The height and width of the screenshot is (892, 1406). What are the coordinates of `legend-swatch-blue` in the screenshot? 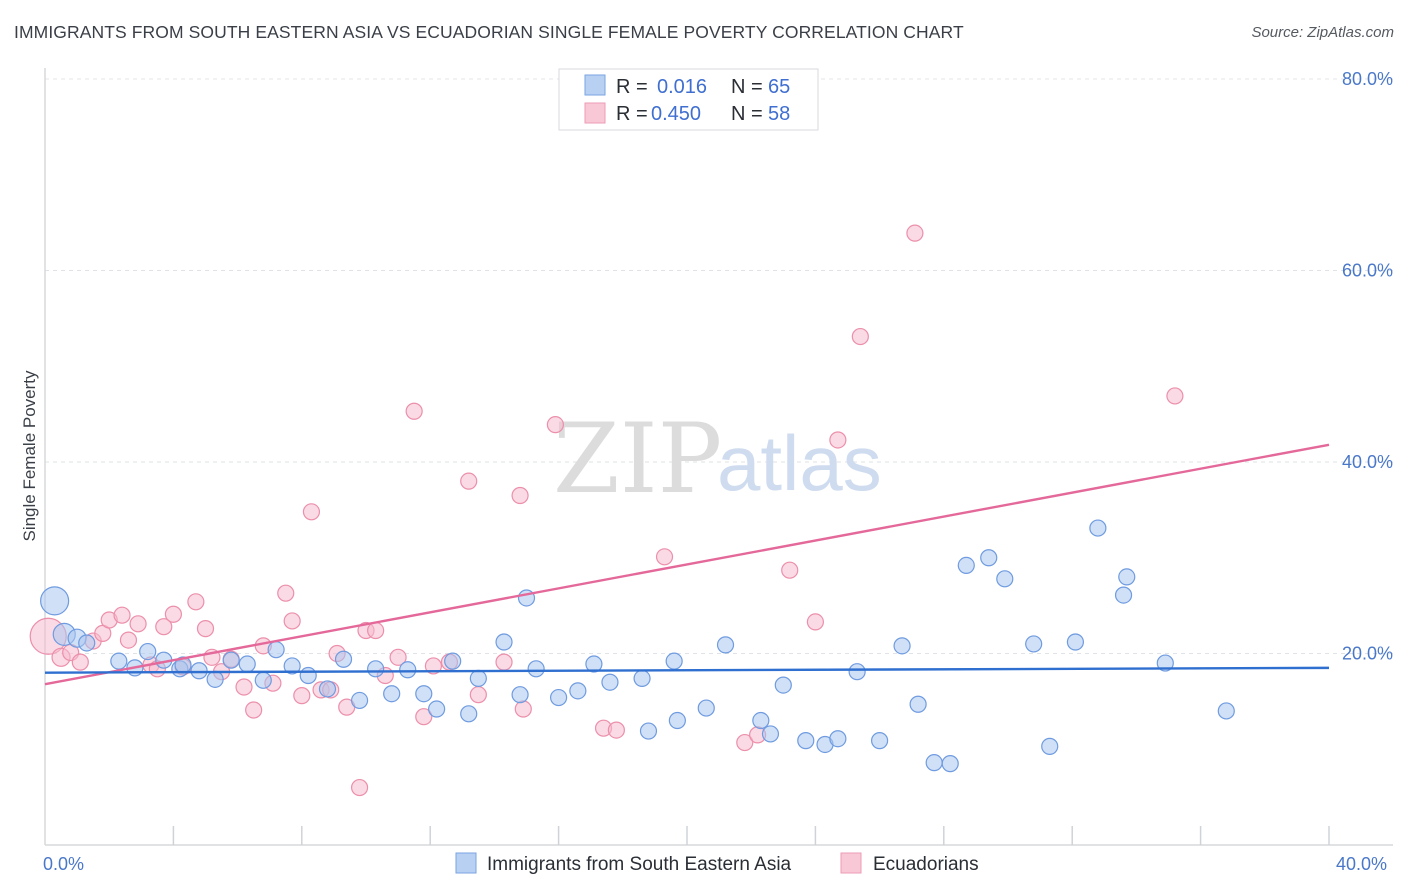 It's located at (595, 85).